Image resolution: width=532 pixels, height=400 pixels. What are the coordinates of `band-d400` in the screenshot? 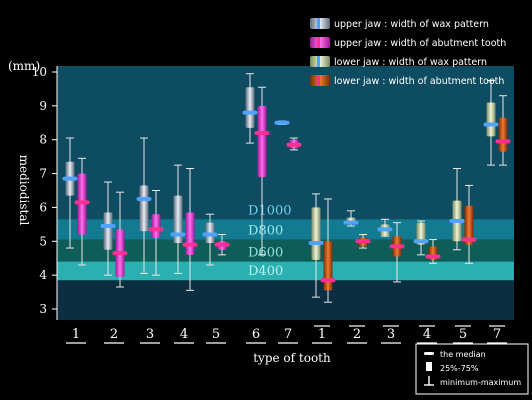 It's located at (285, 271).